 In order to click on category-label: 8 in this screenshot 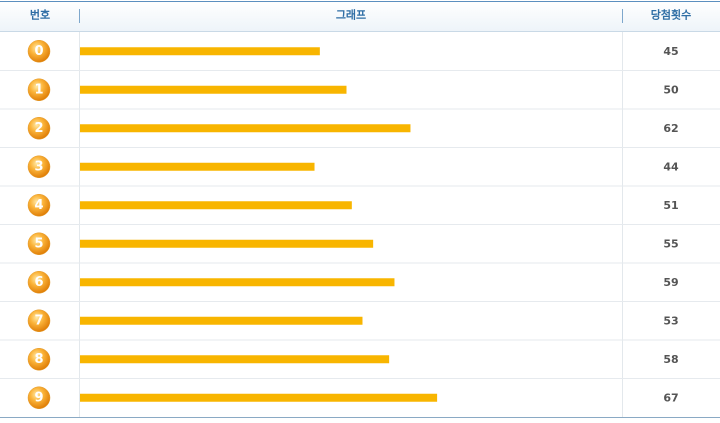, I will do `click(38, 359)`.